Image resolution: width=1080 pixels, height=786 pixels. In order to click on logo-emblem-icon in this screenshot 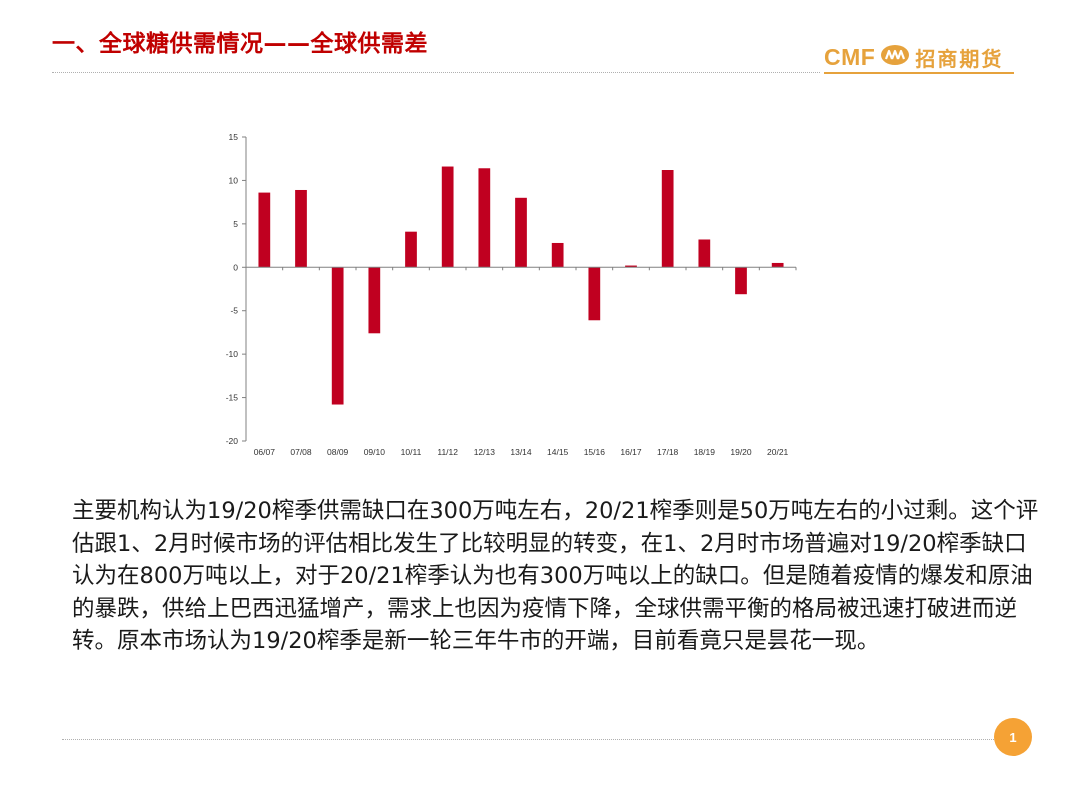, I will do `click(895, 57)`.